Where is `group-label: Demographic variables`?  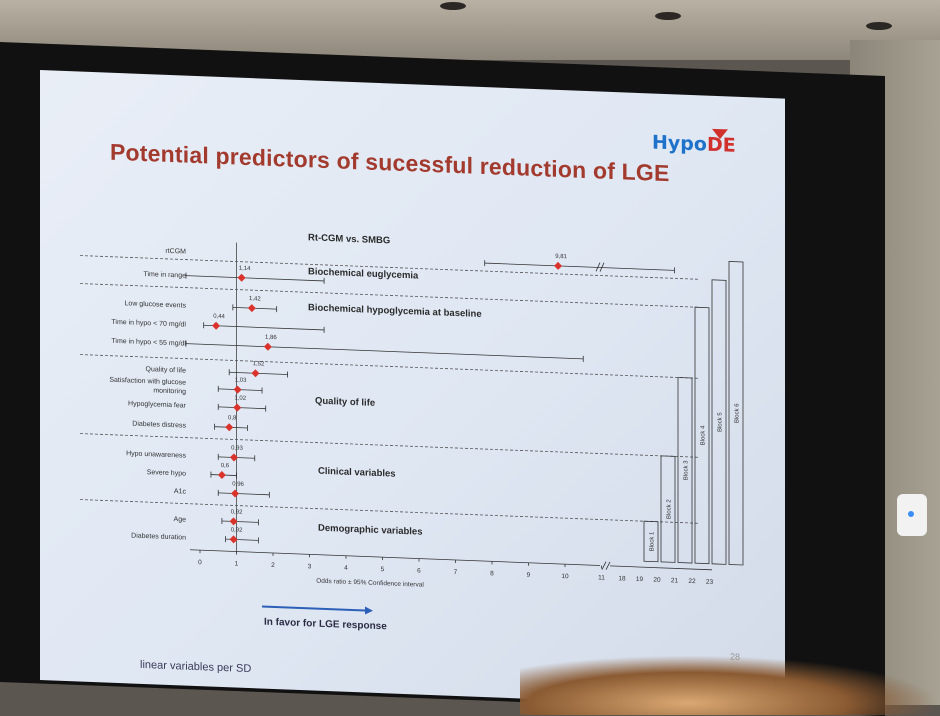
group-label: Demographic variables is located at coordinates (370, 530).